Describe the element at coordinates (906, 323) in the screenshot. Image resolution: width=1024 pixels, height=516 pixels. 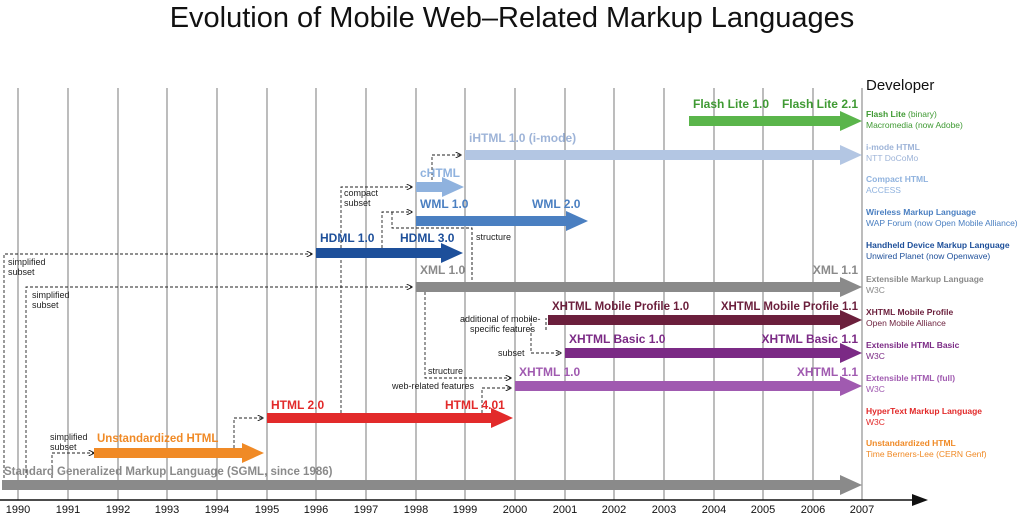
I see `developer-xhtml-mp-org: Open Mobile Alliance` at that location.